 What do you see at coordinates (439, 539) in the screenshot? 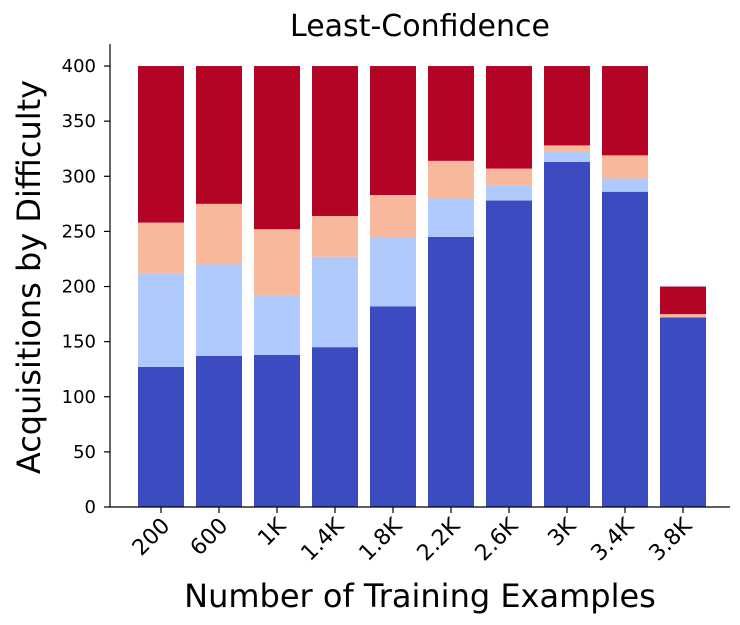
I see `x-tick-label-2.2K: 2.2K` at bounding box center [439, 539].